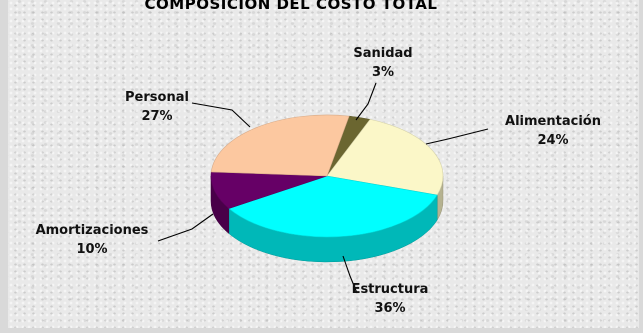  What do you see at coordinates (350, 274) in the screenshot?
I see `leader-line-estructura` at bounding box center [350, 274].